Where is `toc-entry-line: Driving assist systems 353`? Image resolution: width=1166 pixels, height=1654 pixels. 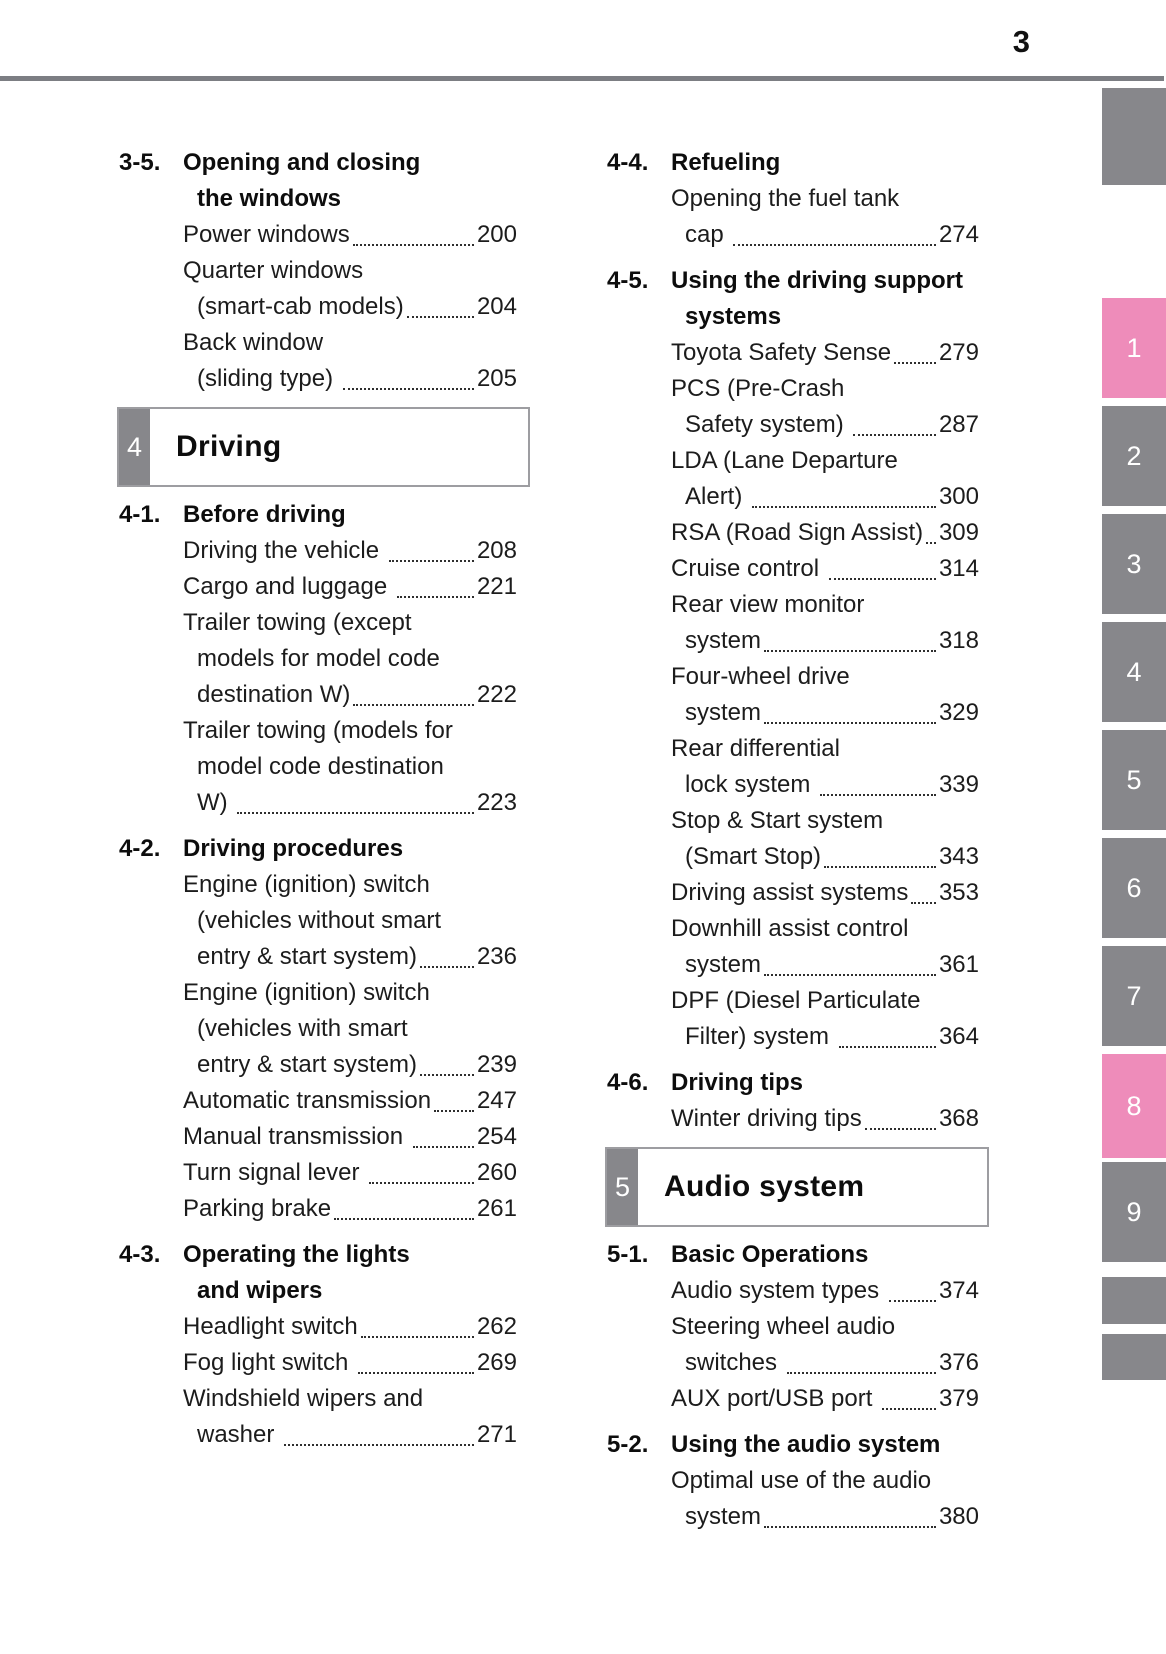 toc-entry-line: Driving assist systems 353 is located at coordinates (825, 893).